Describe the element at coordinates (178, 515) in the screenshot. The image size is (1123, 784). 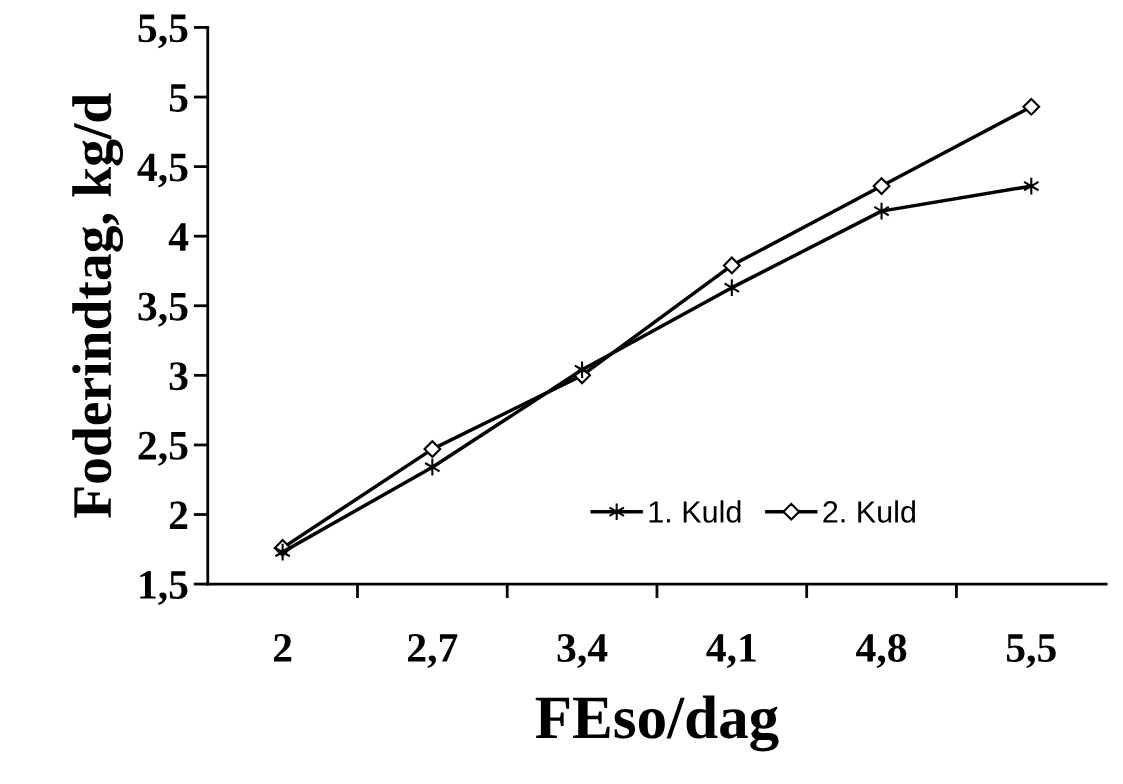
I see `y-tick-label: 2` at that location.